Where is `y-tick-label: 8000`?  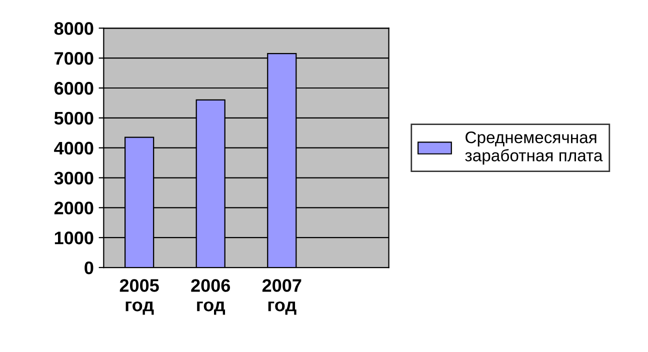
y-tick-label: 8000 is located at coordinates (74, 28).